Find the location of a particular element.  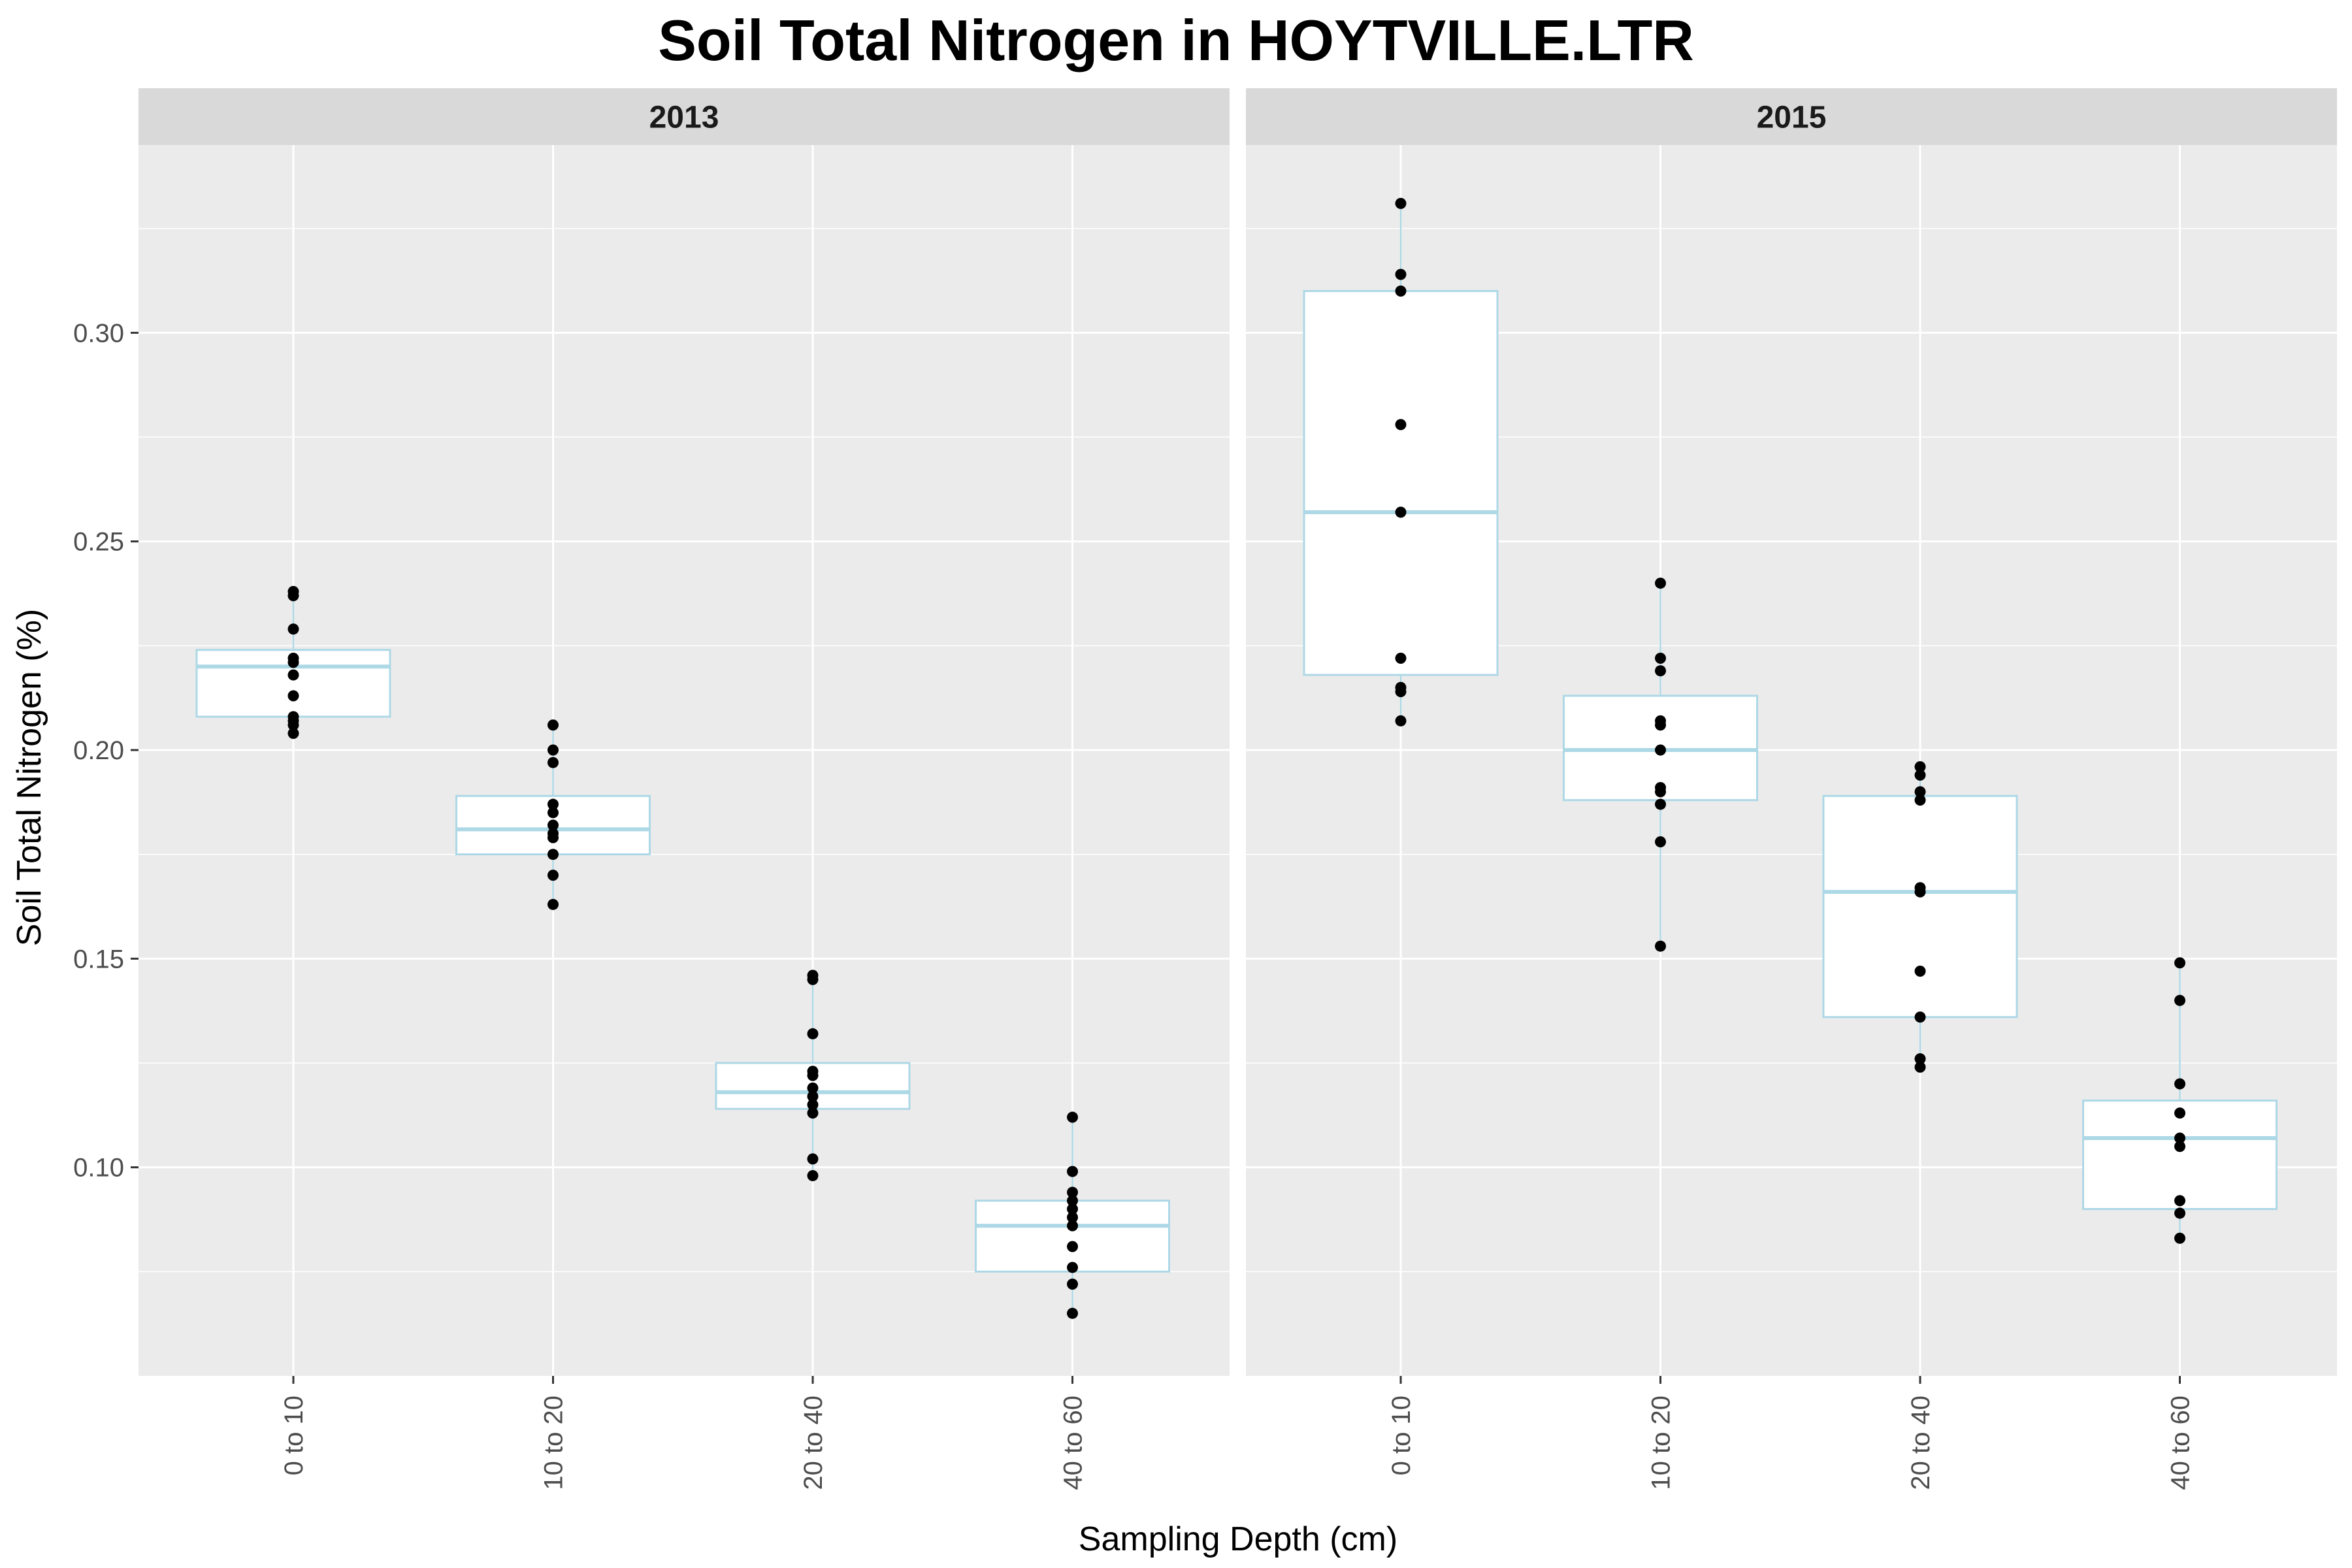

box-2015-10 to 20 is located at coordinates (1660, 765).